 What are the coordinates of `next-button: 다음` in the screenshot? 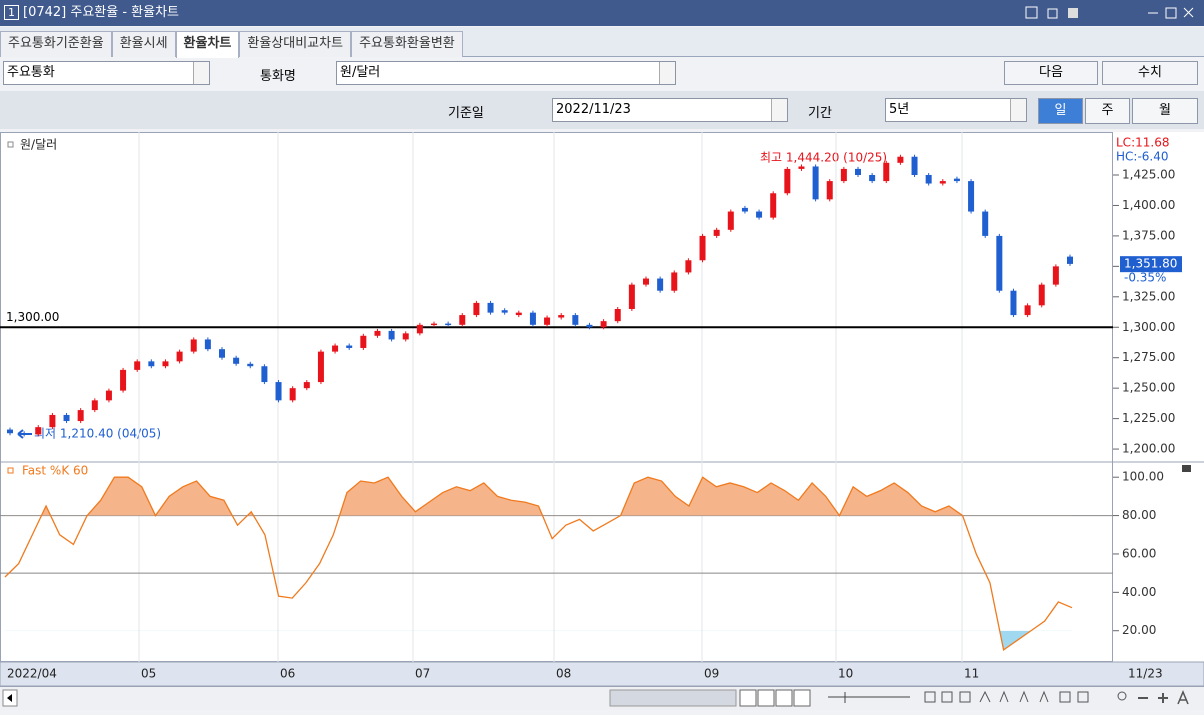 It's located at (1051, 73).